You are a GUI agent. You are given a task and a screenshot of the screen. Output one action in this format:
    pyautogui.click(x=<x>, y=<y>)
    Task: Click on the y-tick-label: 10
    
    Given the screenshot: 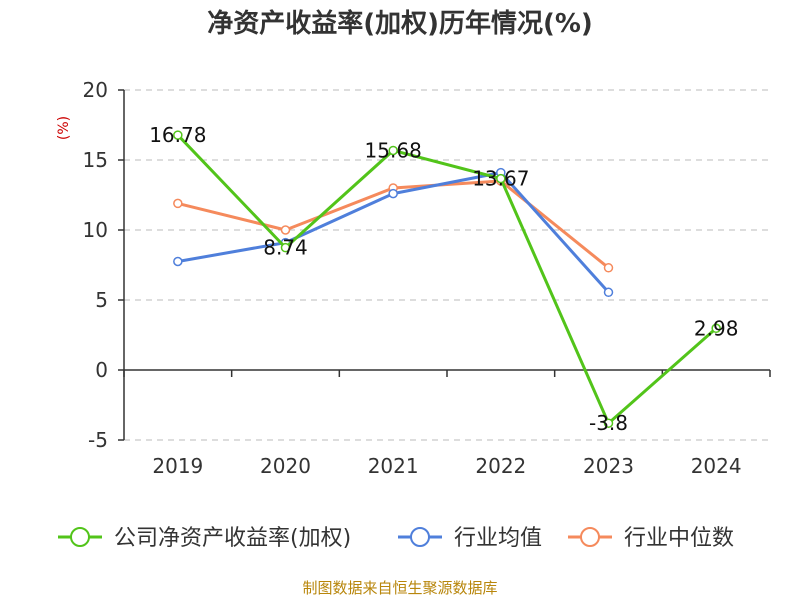 What is the action you would take?
    pyautogui.click(x=95, y=230)
    